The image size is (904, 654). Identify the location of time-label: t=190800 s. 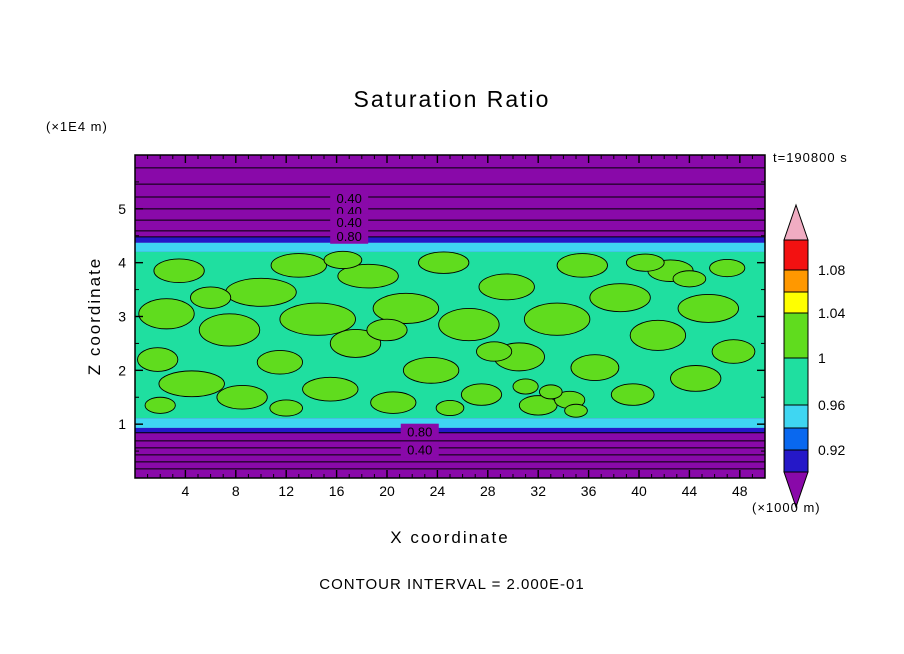
(810, 157).